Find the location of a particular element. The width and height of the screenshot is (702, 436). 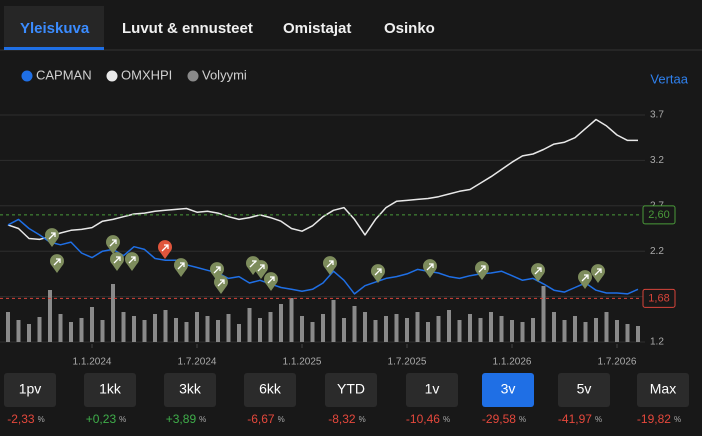

period-label: 3v is located at coordinates (508, 389).